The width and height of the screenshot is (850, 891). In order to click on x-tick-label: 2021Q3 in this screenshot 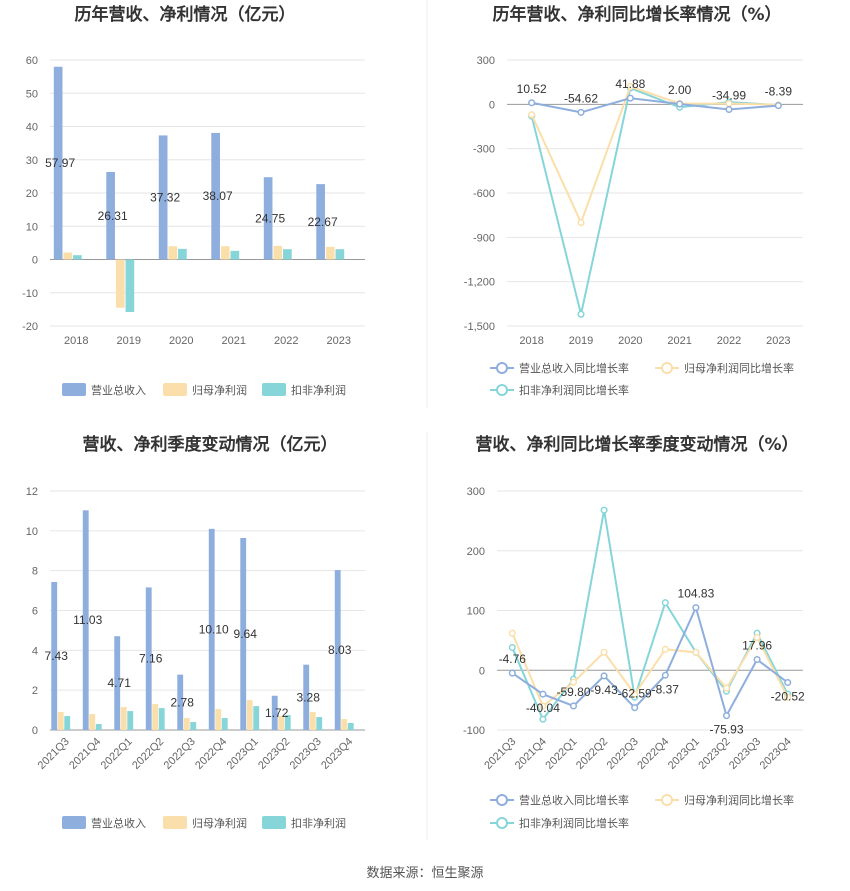, I will do `click(54, 754)`.